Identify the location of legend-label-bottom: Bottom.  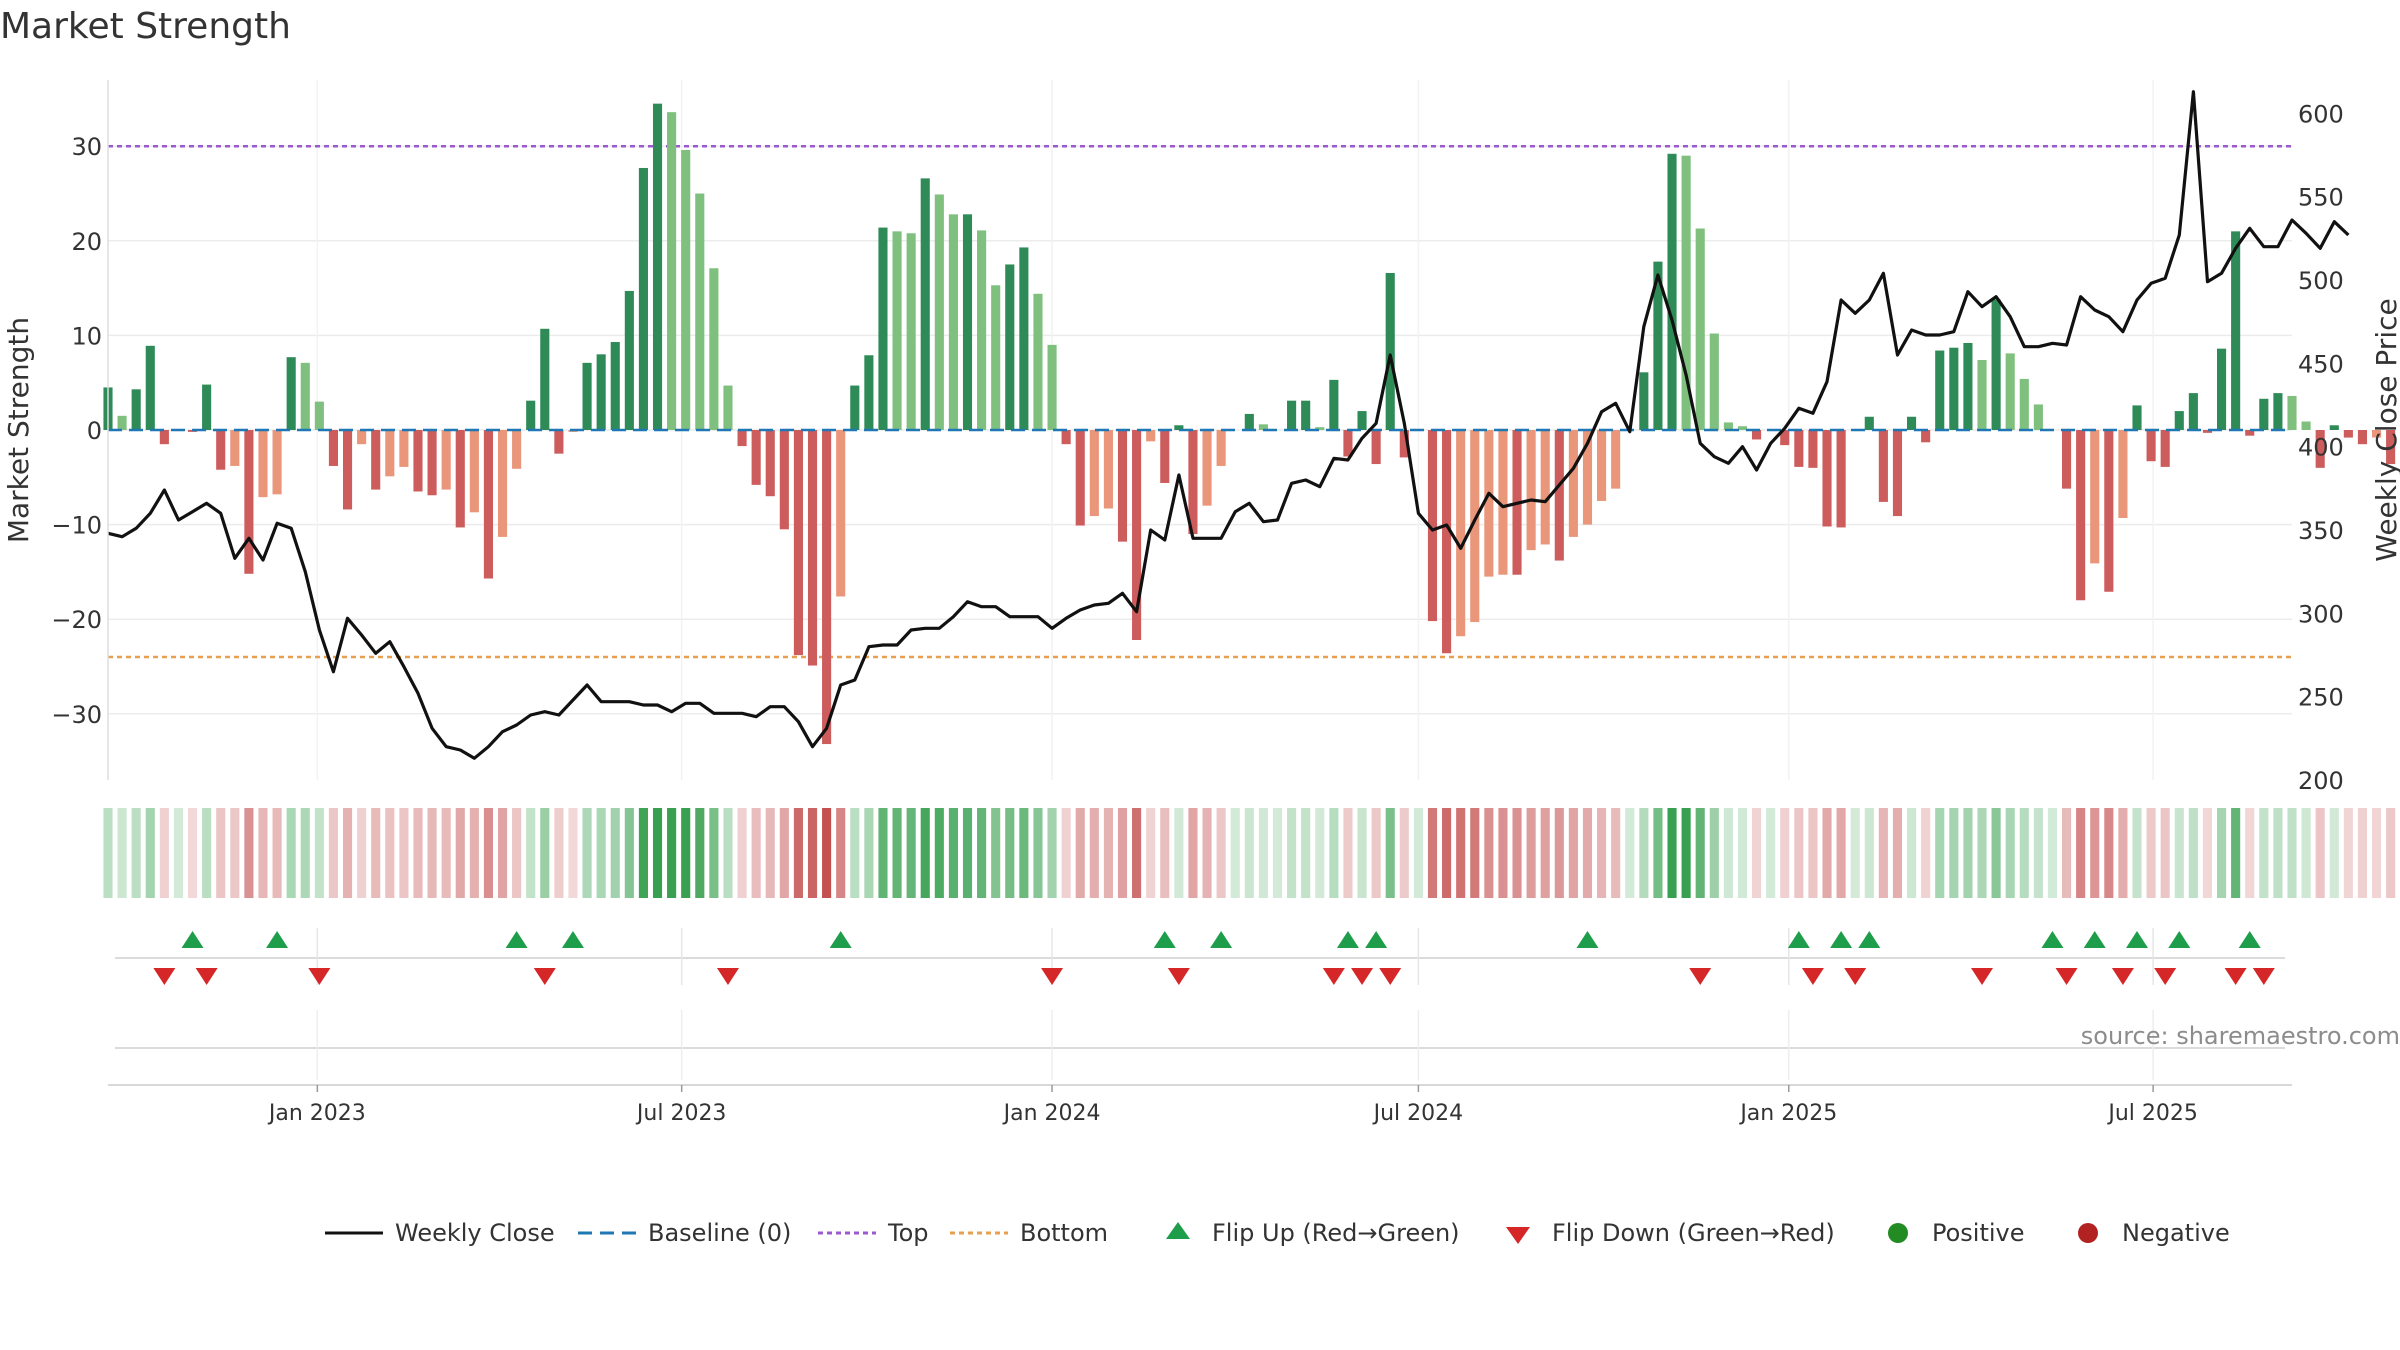
(1064, 1233).